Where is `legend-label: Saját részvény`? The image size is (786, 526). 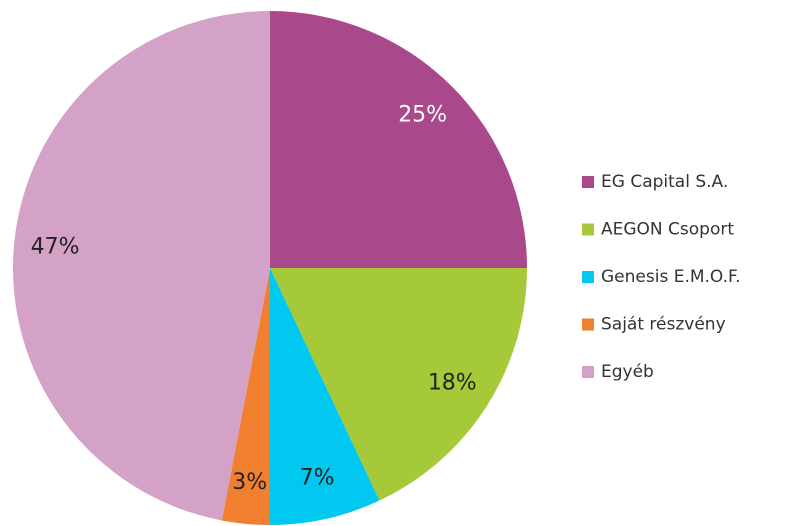
legend-label: Saját részvény is located at coordinates (663, 325).